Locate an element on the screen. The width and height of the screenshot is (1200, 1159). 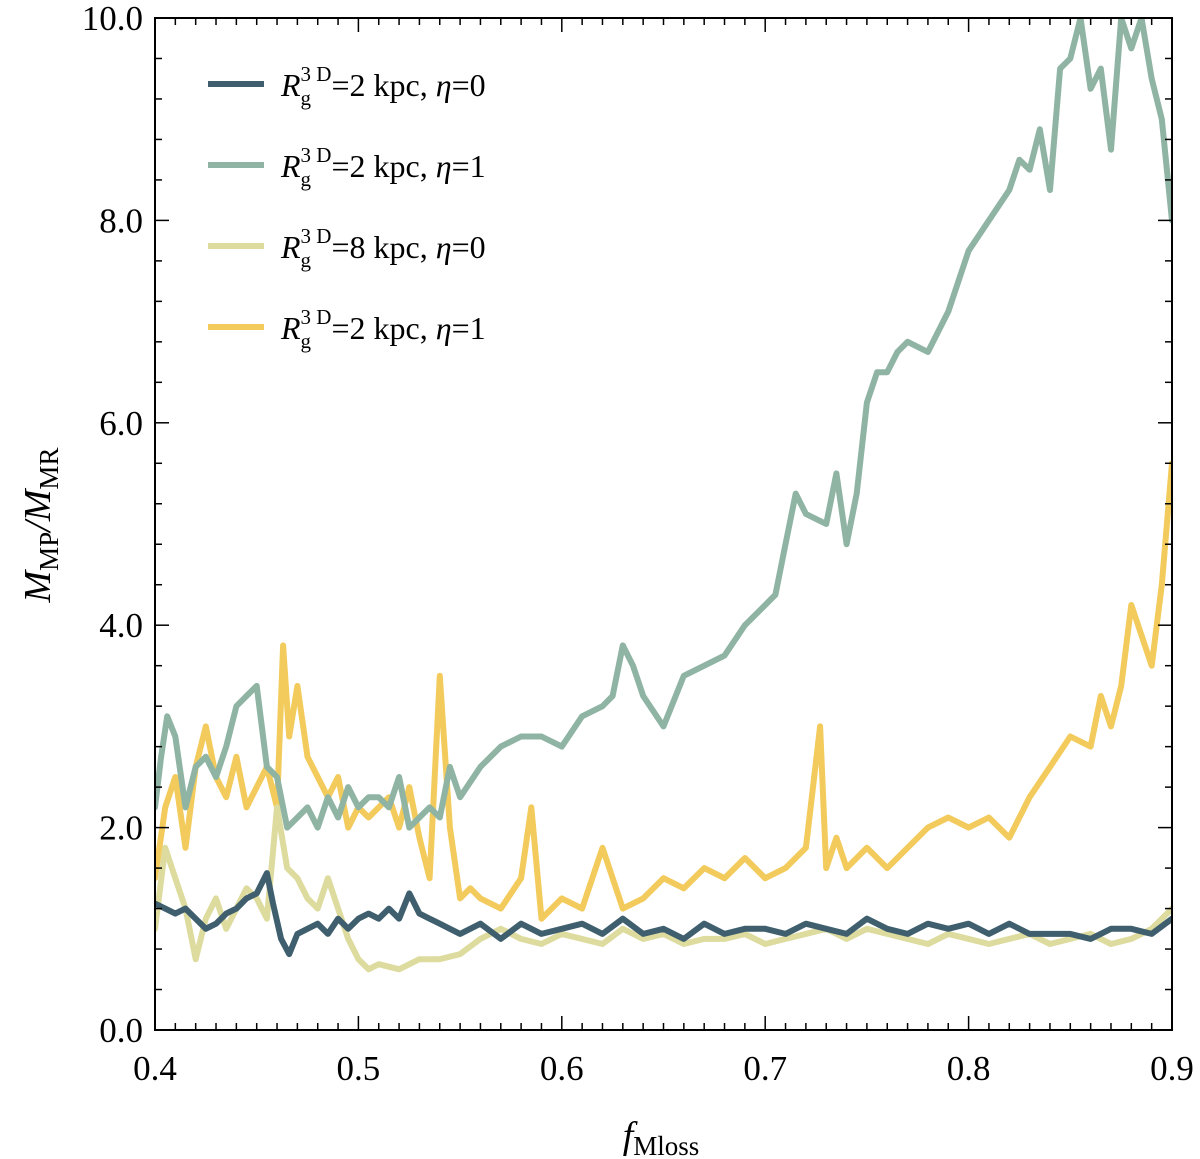
x-tick-label: 0.4 is located at coordinates (155, 1068).